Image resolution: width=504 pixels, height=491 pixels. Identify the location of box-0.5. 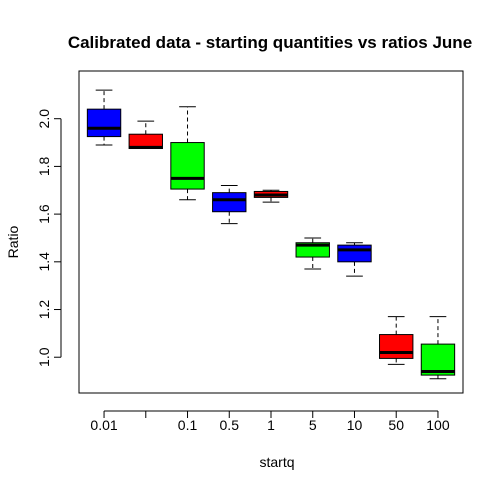
(229, 204).